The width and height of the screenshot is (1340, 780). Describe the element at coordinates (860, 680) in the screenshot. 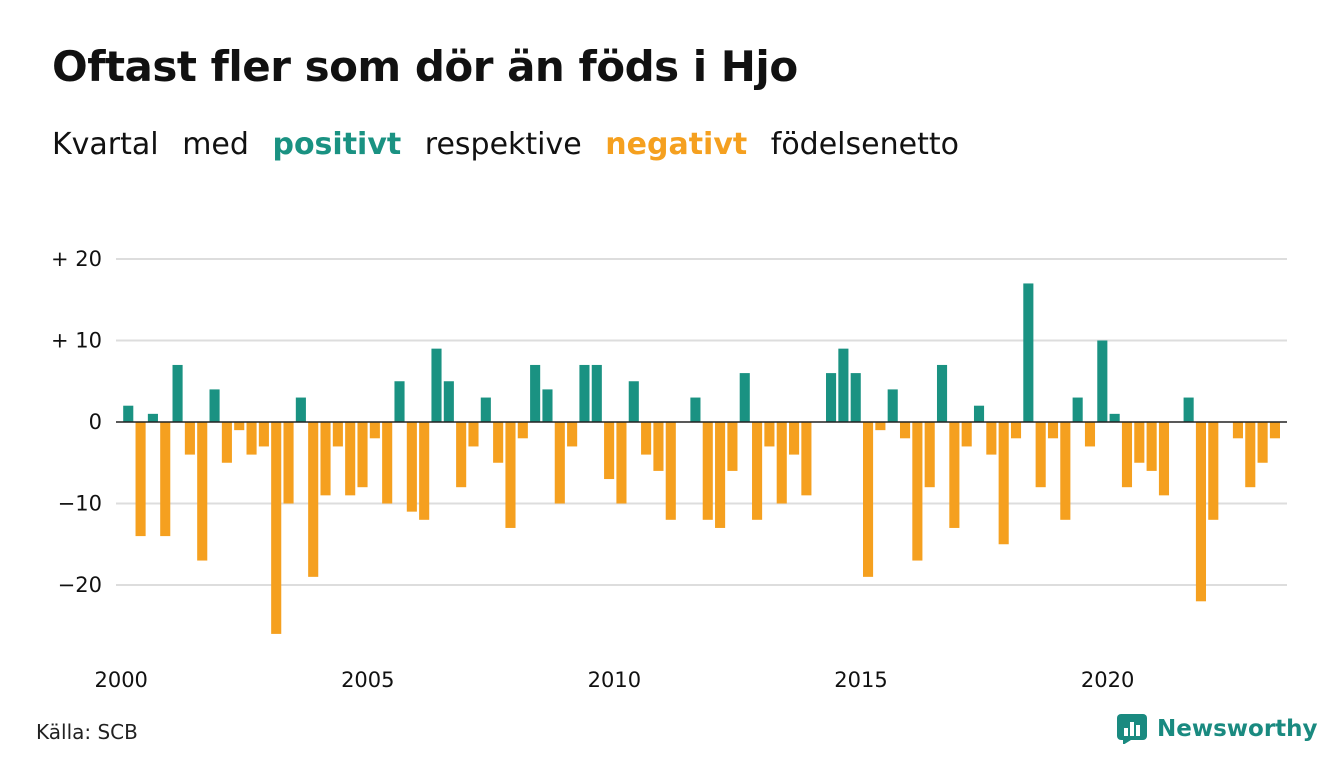

I see `x-tick-label: 2015` at that location.